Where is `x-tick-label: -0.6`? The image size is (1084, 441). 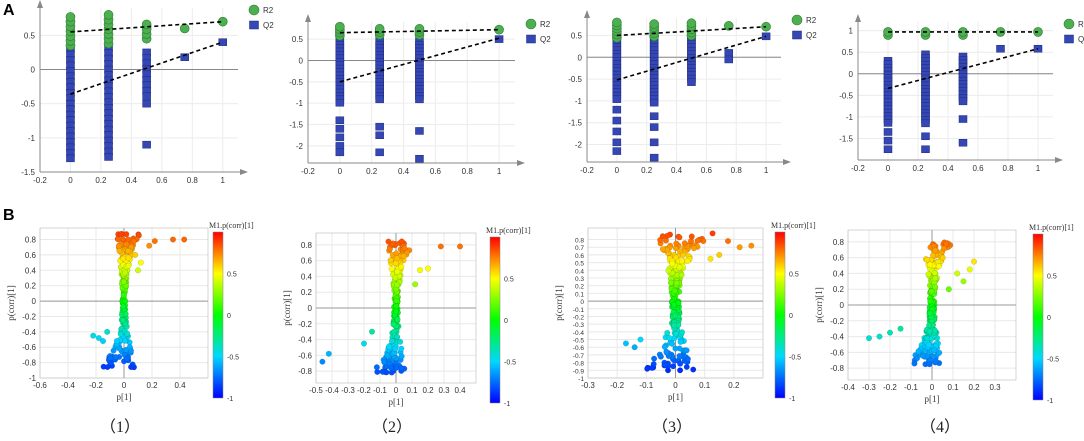 x-tick-label: -0.6 is located at coordinates (40, 385).